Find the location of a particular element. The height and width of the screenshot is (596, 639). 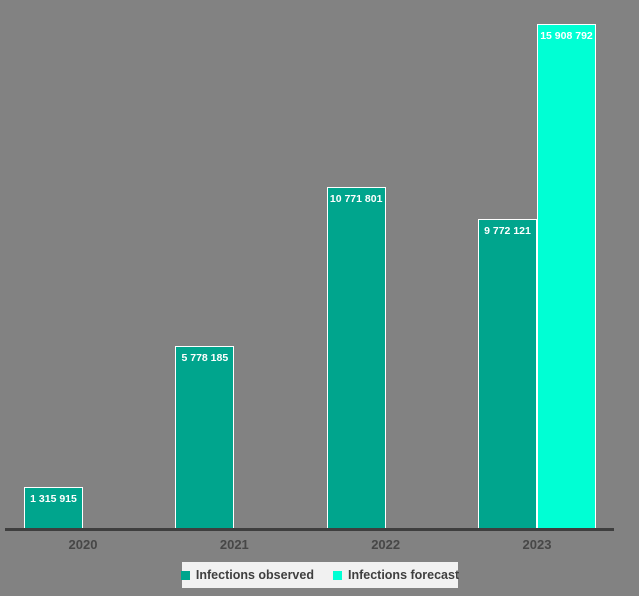

bar-observed-2023: 9 772 121 is located at coordinates (507, 374).